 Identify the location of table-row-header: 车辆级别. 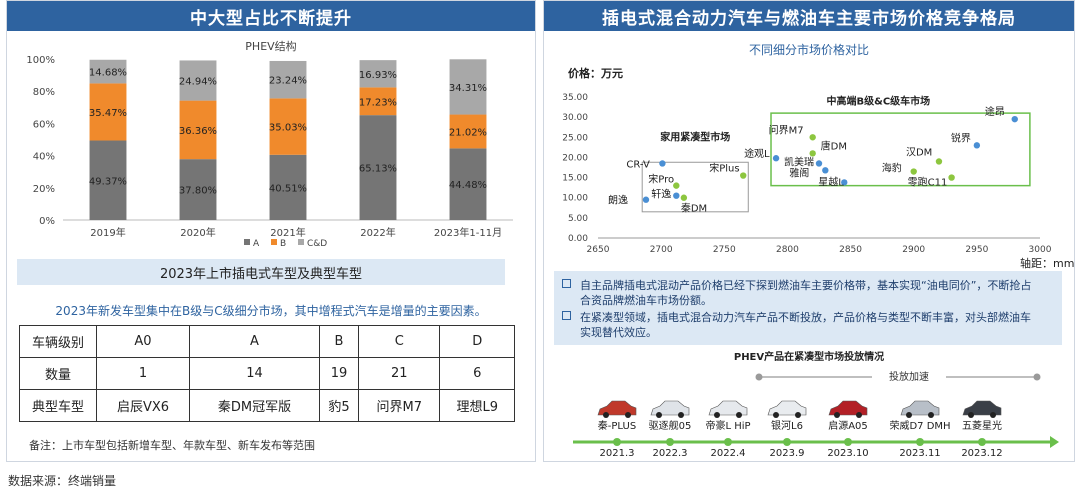
(58, 341).